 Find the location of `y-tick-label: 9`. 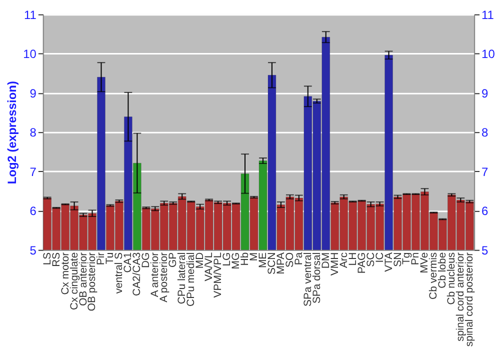

y-tick-label: 9 is located at coordinates (33, 93).